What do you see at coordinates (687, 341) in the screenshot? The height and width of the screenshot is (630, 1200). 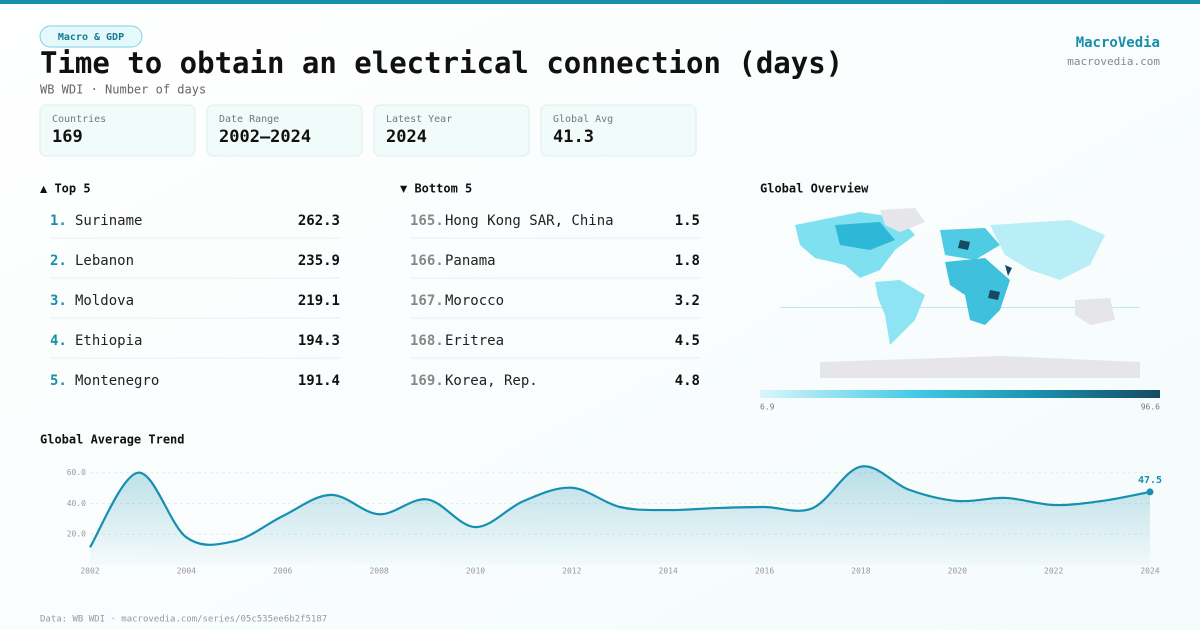 I see `country-value: 4.5` at bounding box center [687, 341].